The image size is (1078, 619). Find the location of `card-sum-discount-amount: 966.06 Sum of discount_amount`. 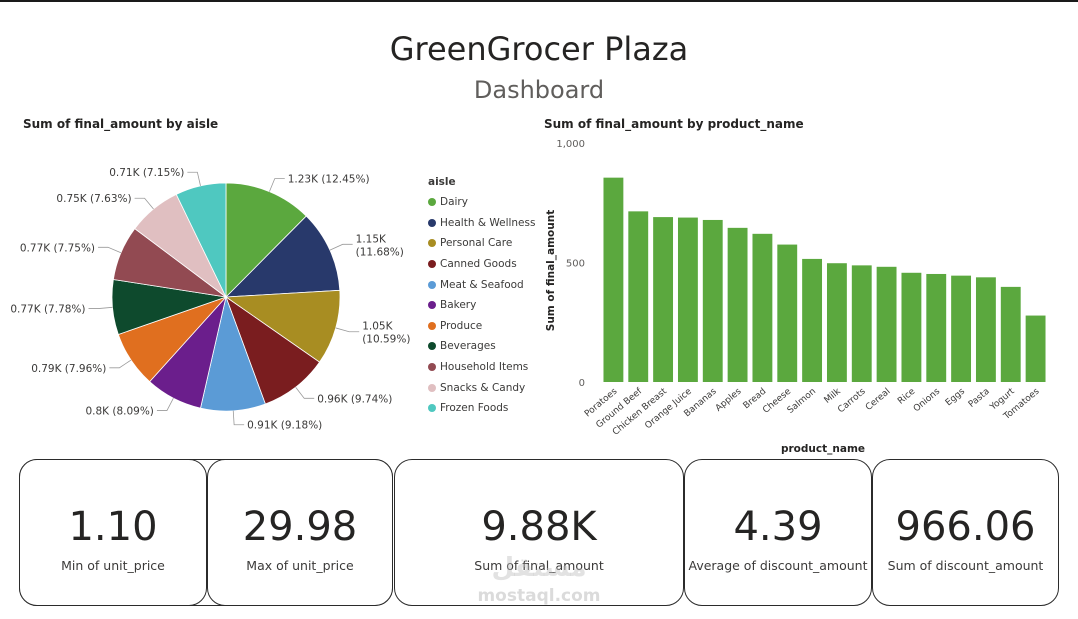

card-sum-discount-amount: 966.06 Sum of discount_amount is located at coordinates (965, 532).